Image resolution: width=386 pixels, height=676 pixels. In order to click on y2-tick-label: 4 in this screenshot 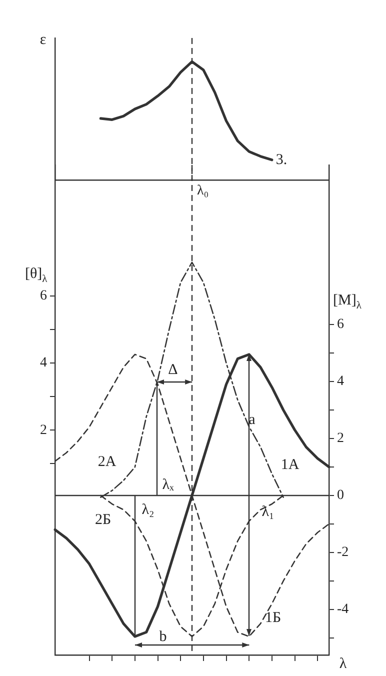, I will do `click(340, 382)`.